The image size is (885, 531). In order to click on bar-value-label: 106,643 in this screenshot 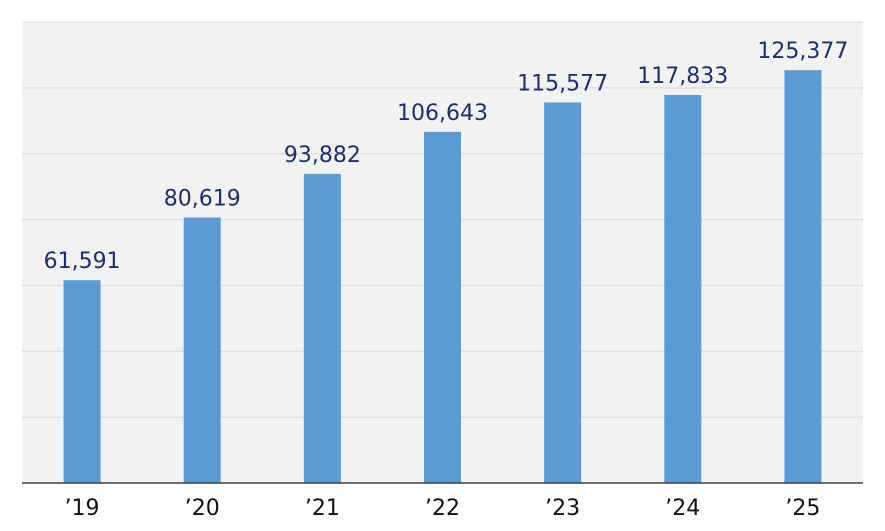, I will do `click(442, 113)`.